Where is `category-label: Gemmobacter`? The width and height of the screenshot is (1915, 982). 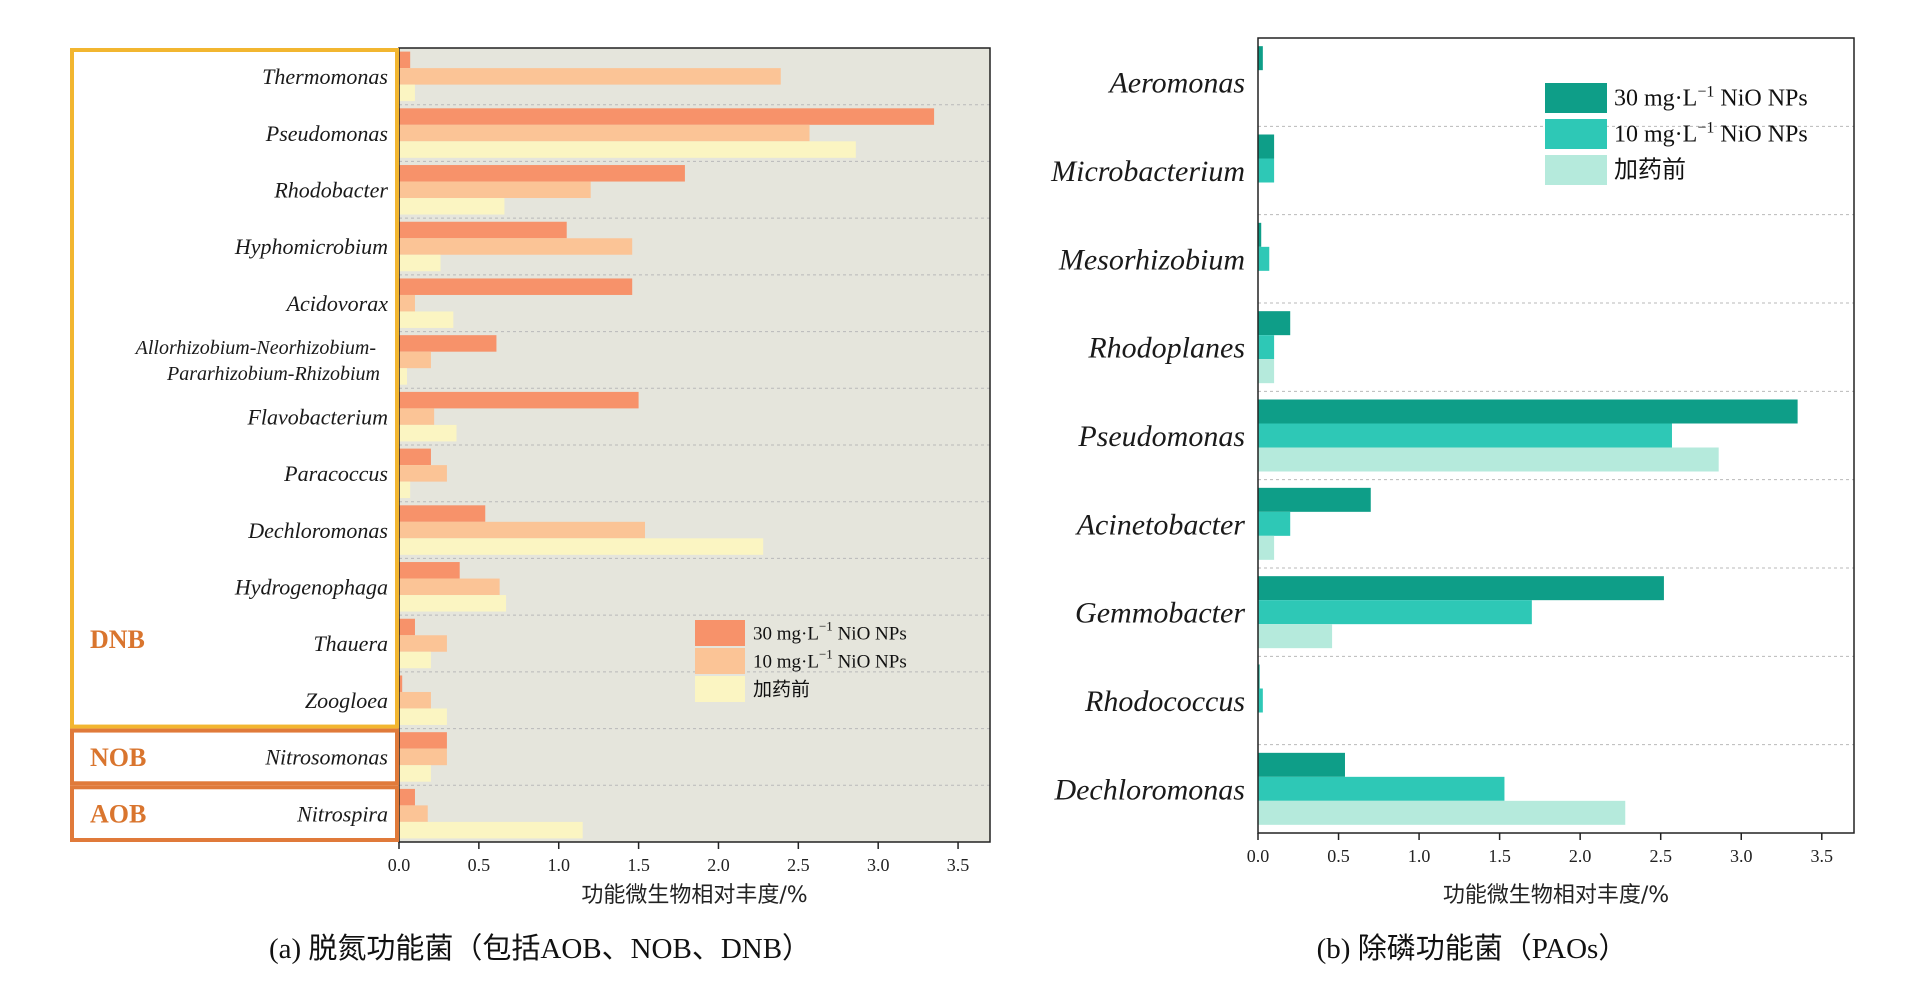
category-label: Gemmobacter is located at coordinates (1160, 613).